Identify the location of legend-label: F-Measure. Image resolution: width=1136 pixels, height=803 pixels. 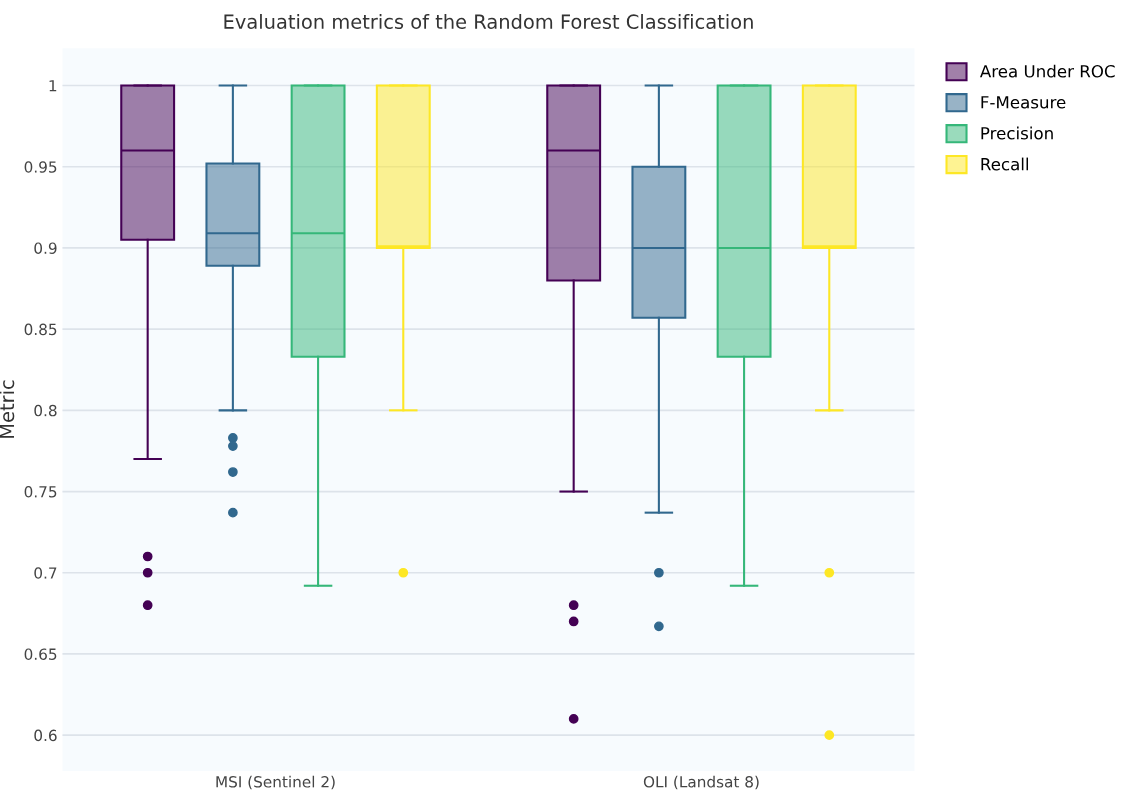
(1023, 102).